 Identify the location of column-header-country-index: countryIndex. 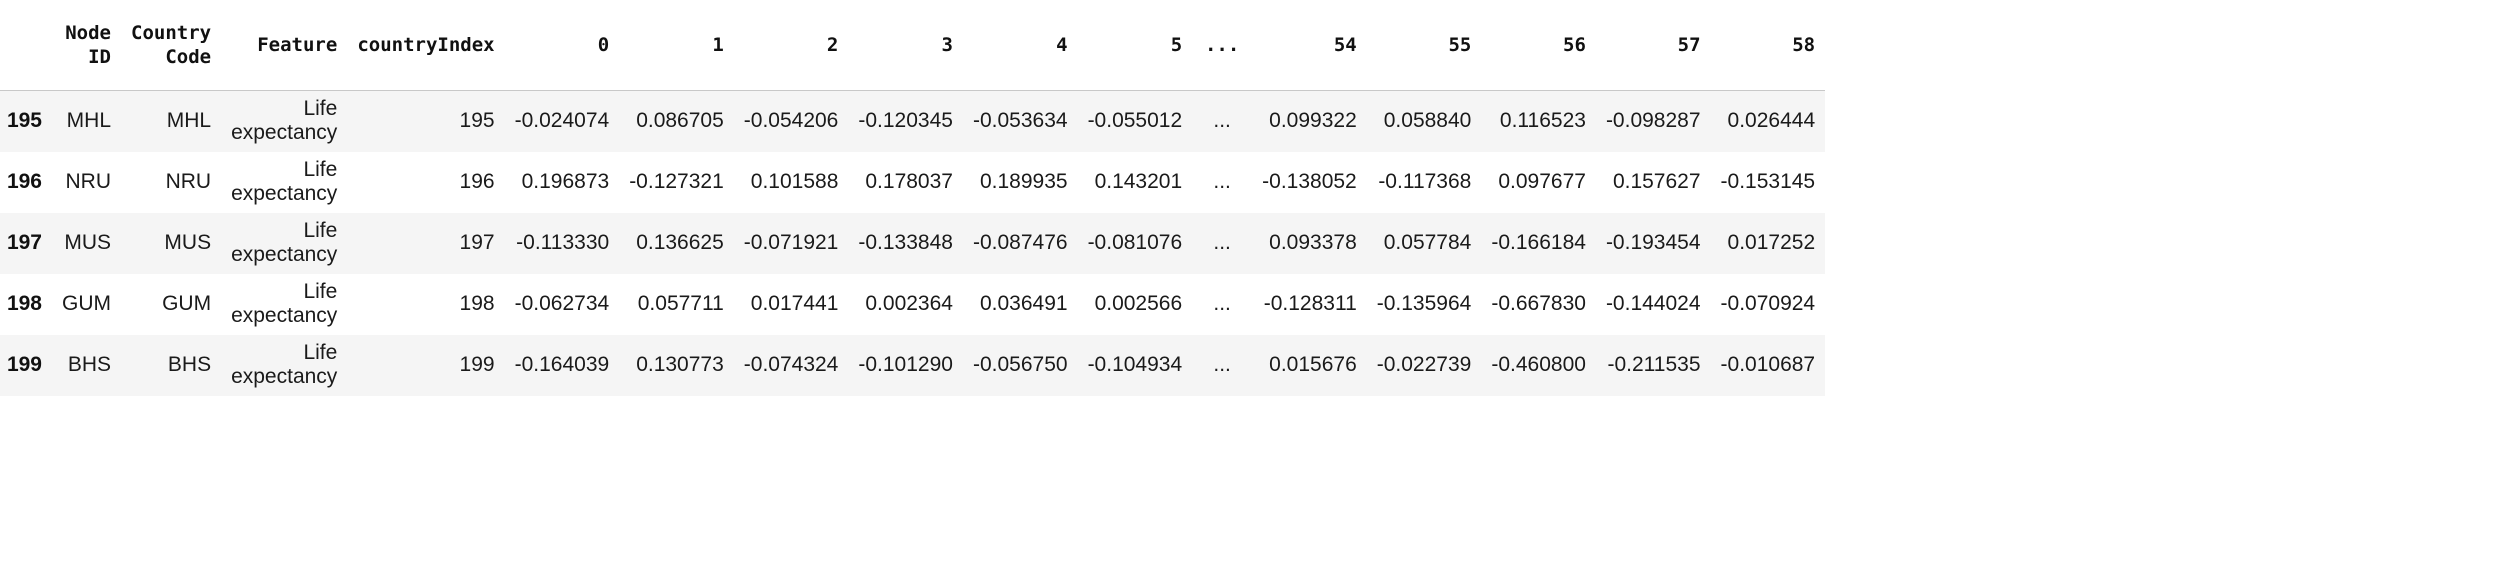
(426, 45).